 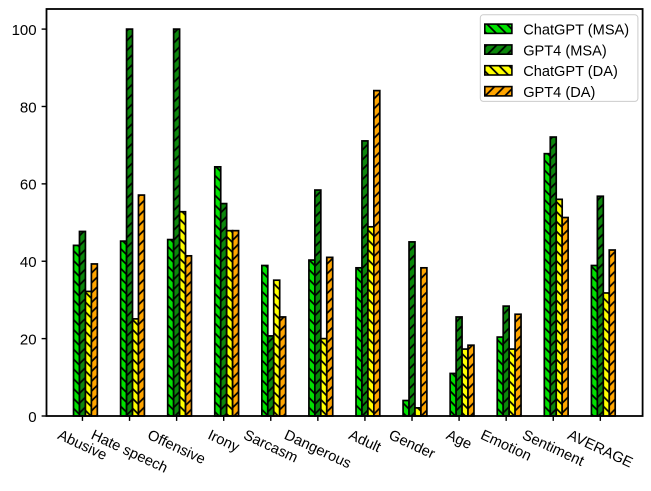 What do you see at coordinates (559, 93) in the screenshot?
I see `svg-text: GPT4 (DA)` at bounding box center [559, 93].